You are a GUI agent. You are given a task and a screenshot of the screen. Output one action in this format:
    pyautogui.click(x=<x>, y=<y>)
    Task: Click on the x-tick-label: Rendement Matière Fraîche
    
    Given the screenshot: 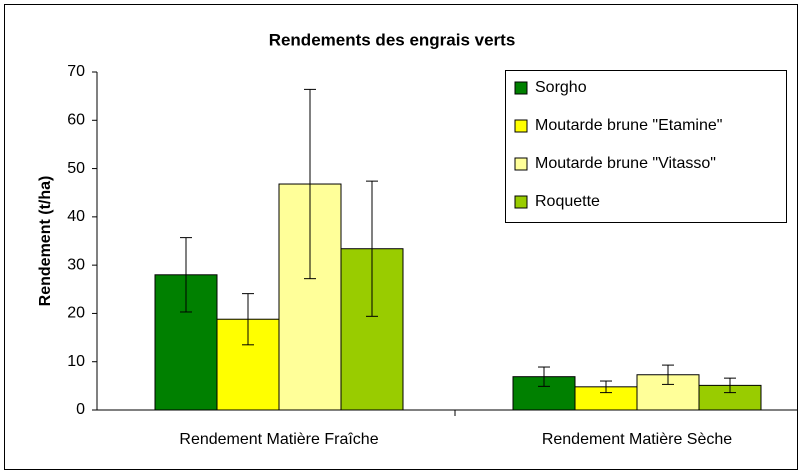 What is the action you would take?
    pyautogui.click(x=278, y=439)
    